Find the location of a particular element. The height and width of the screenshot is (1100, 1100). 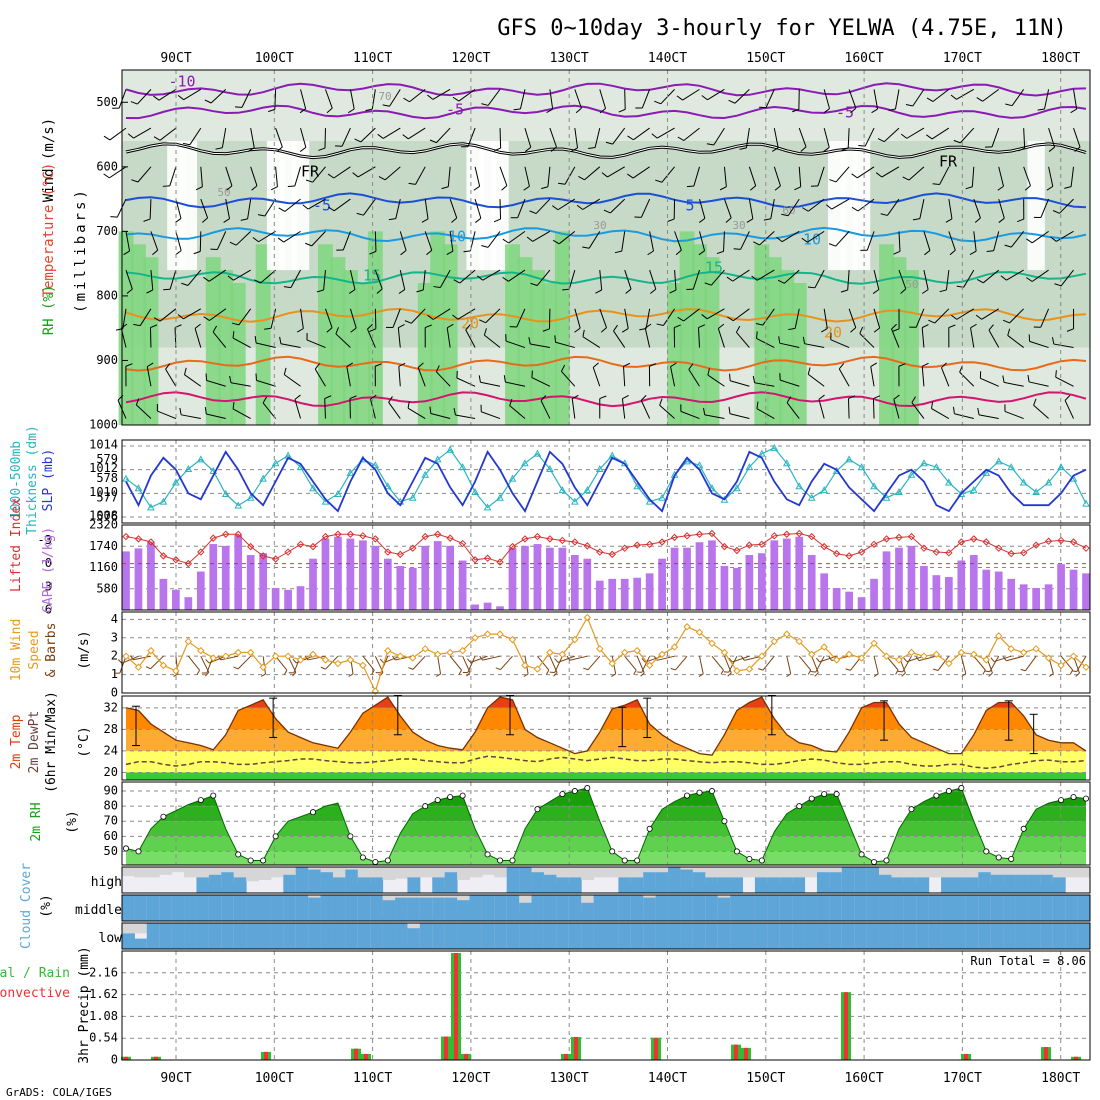

rh-tick-label: 90 is located at coordinates (111, 791).